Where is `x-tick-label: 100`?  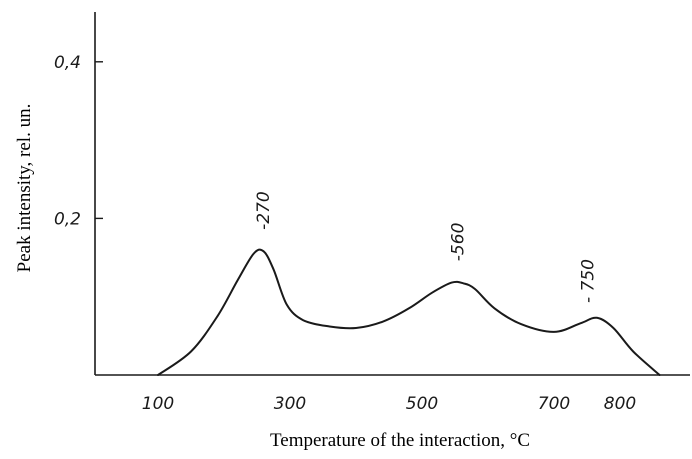 x-tick-label: 100 is located at coordinates (158, 404).